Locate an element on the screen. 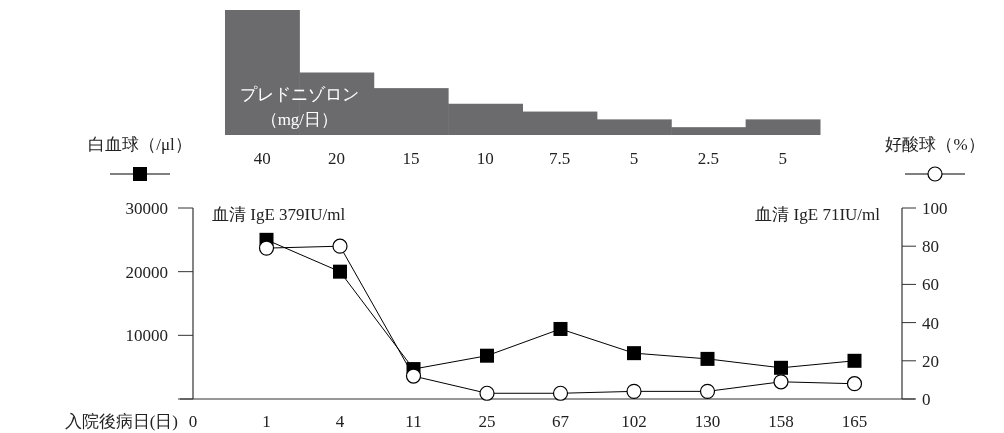  text: プレドニゾロン is located at coordinates (299, 94).